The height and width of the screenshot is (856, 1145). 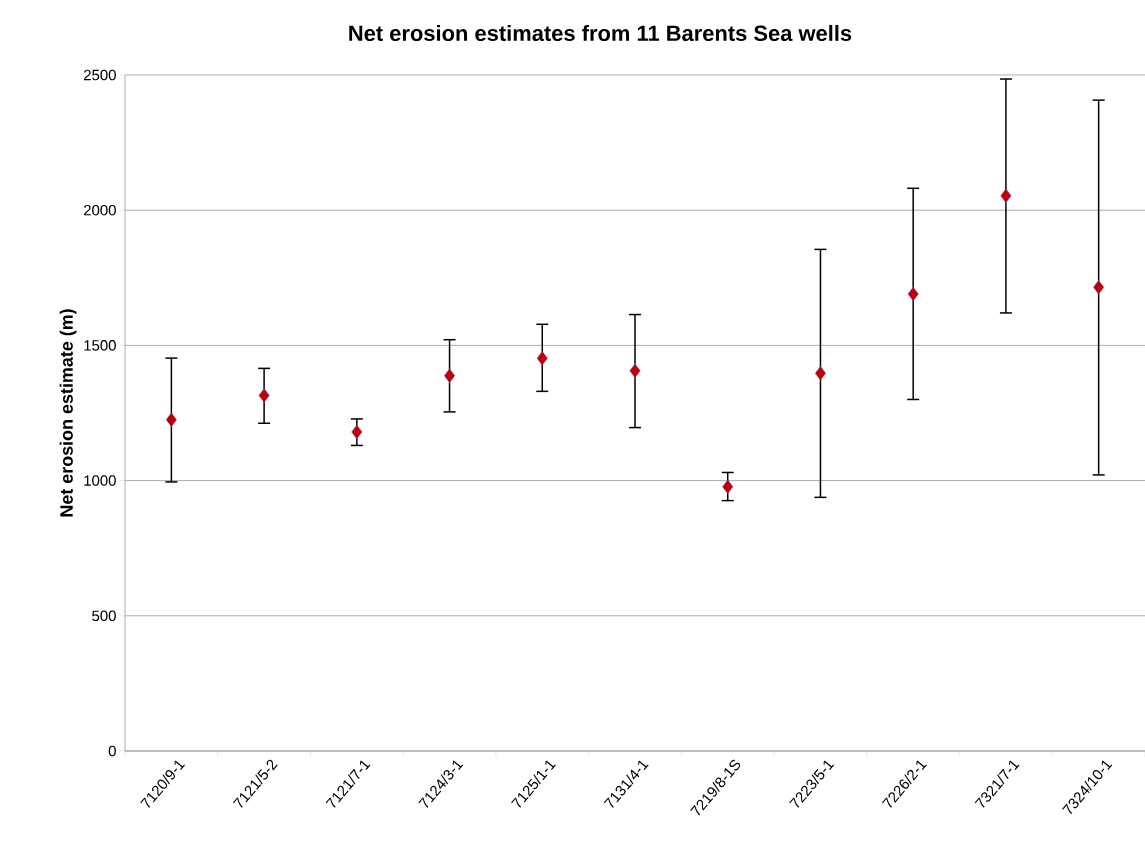 What do you see at coordinates (68, 413) in the screenshot?
I see `y-axis-title: Net erosion estimate (m)` at bounding box center [68, 413].